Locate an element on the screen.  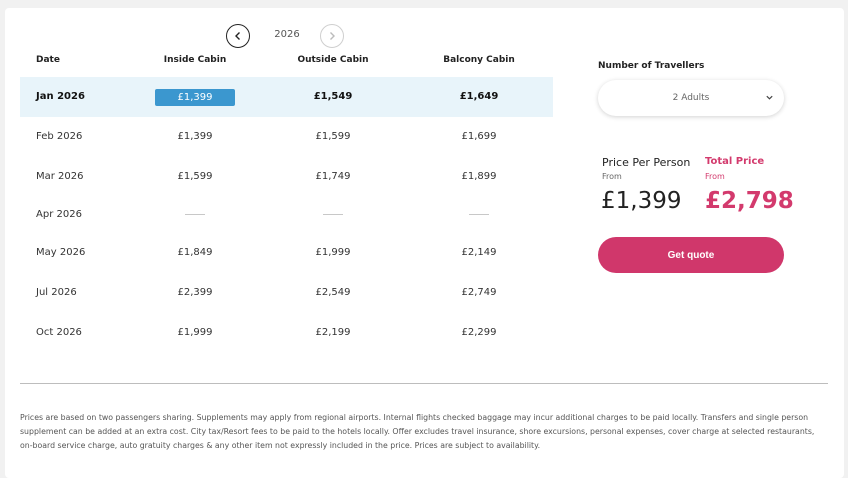
total-price-label: Total Price is located at coordinates (735, 161).